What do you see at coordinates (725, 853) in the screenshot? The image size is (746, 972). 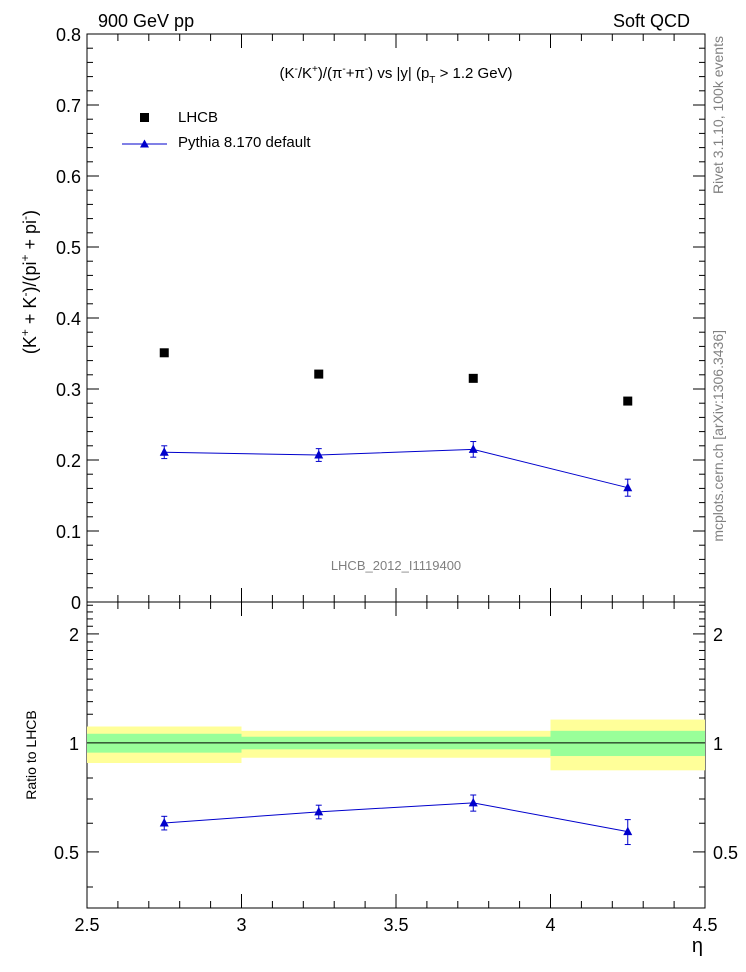 I see `ratio-y-tick-label-right: 0.5` at bounding box center [725, 853].